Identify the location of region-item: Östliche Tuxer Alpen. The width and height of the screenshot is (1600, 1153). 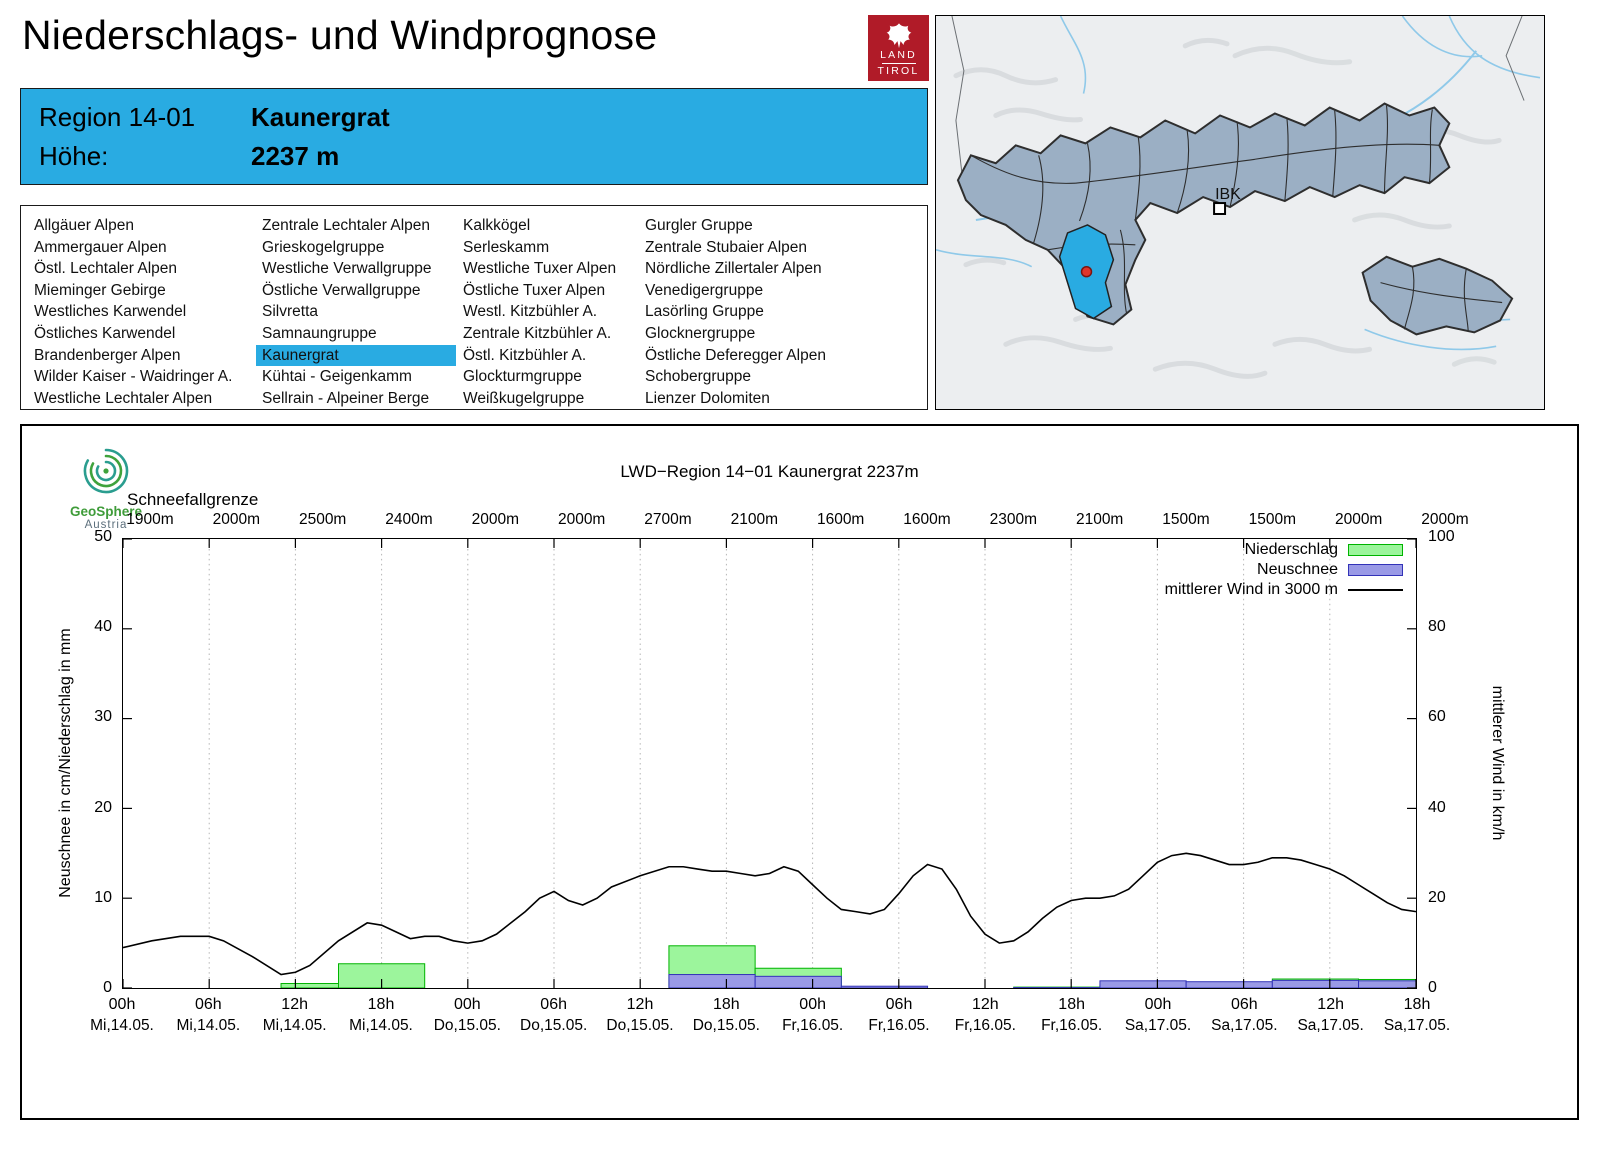
(534, 290).